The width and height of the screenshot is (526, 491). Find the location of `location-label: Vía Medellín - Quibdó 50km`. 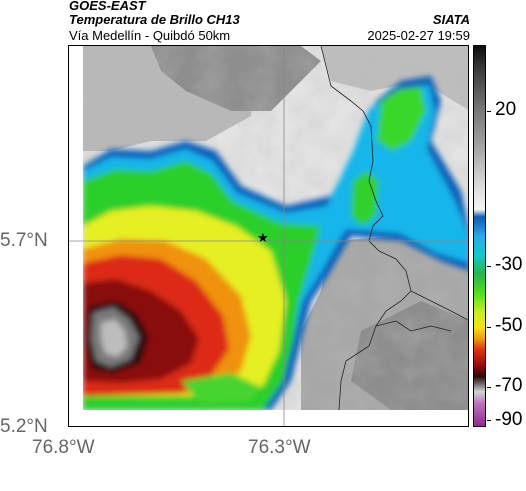

location-label: Vía Medellín - Quibdó 50km is located at coordinates (150, 35).